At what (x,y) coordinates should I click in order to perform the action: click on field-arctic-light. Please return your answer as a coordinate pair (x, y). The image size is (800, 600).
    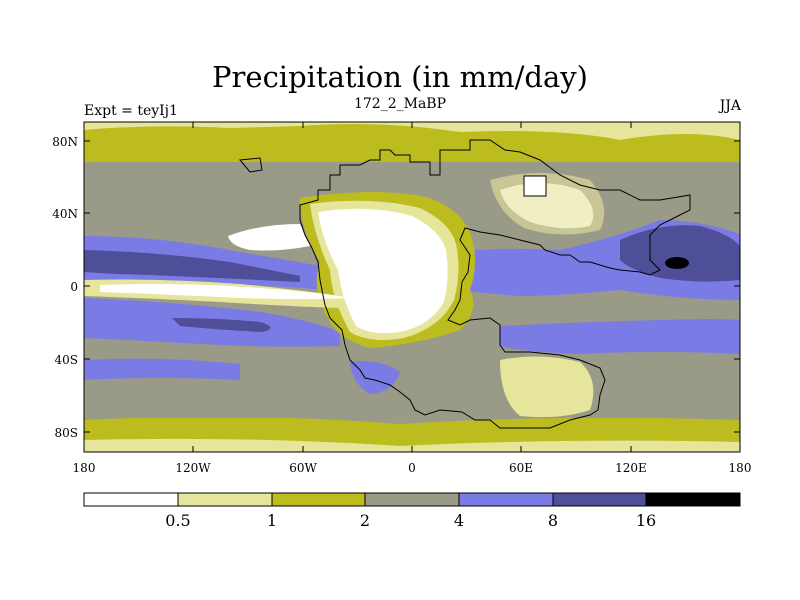
    Looking at the image, I should click on (412, 131).